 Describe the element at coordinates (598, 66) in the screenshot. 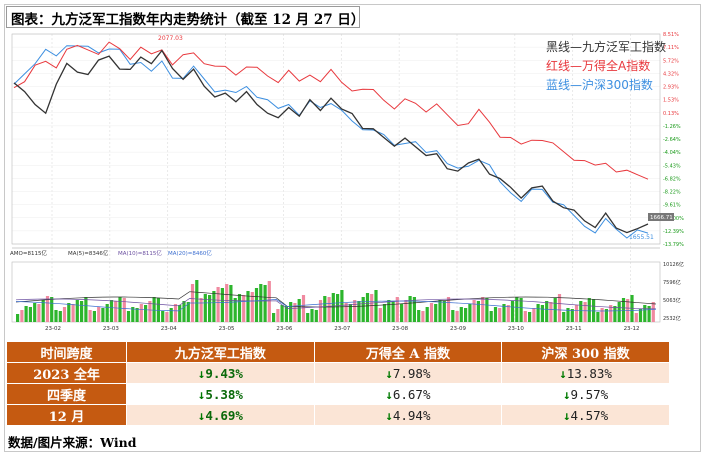

I see `legend-item-red: 红线—万得全A指数` at that location.